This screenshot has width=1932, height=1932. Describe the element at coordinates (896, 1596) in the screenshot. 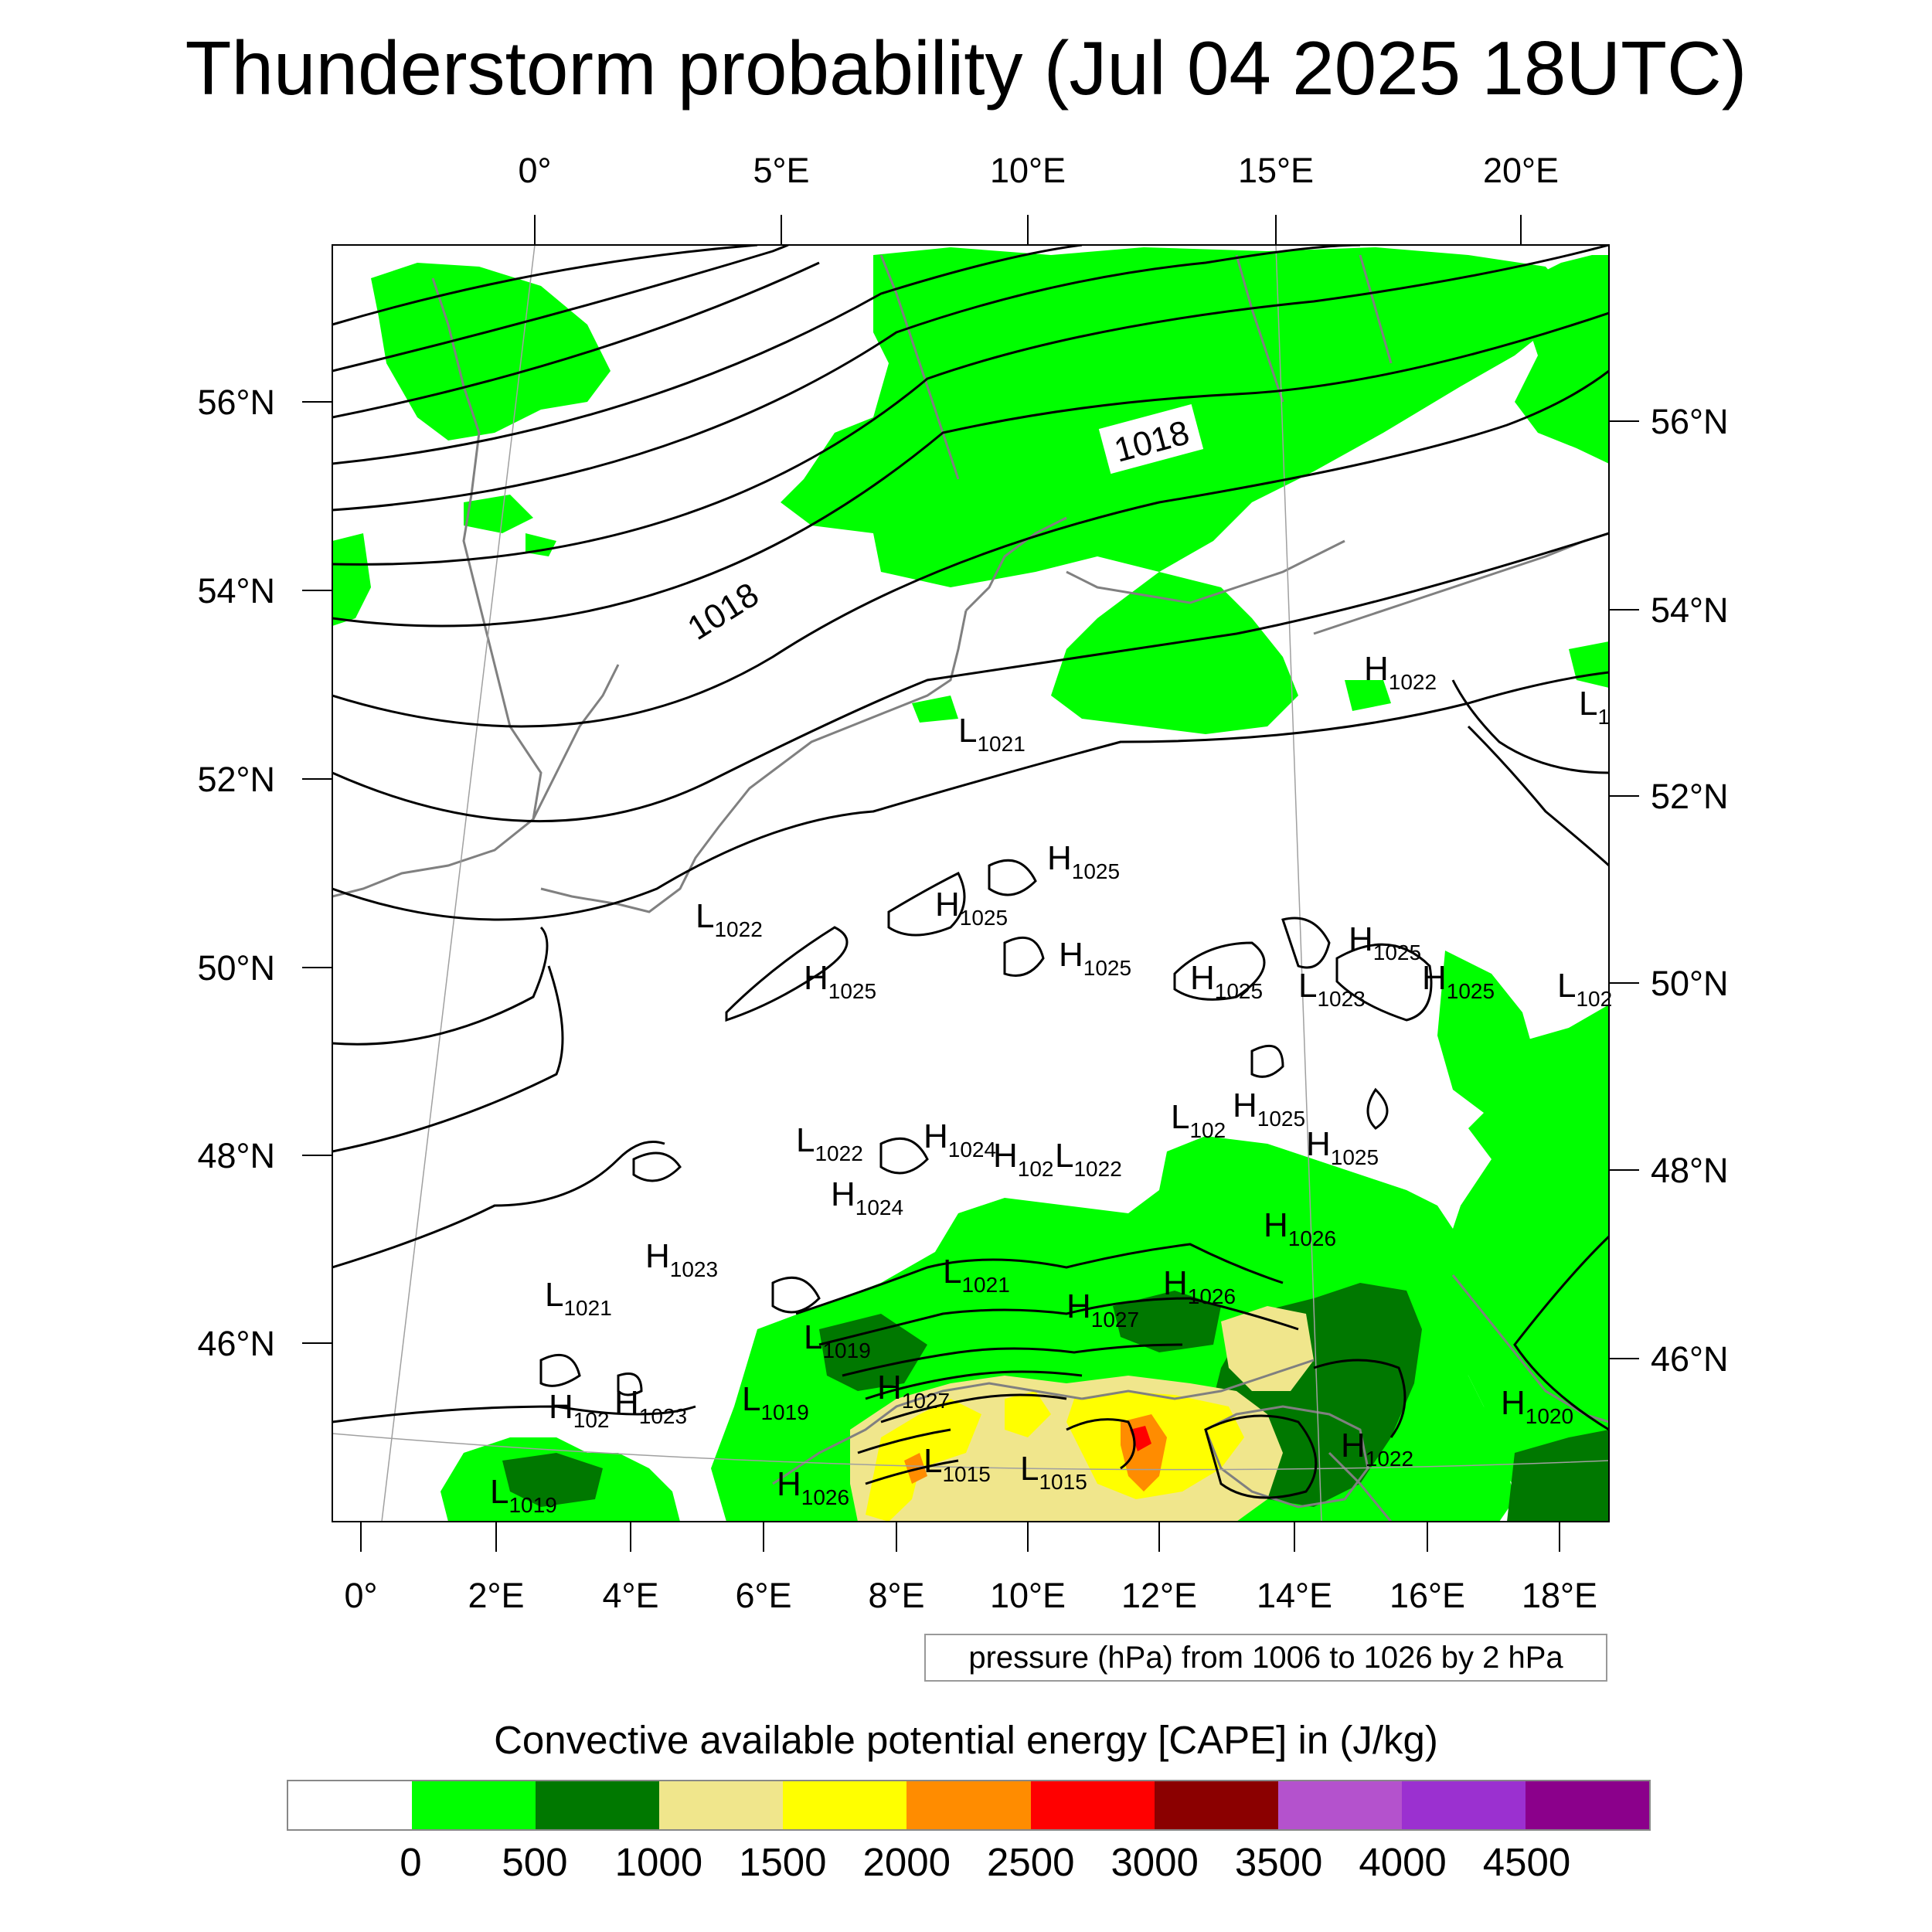

I see `lon-label-bottom: 8°E` at that location.